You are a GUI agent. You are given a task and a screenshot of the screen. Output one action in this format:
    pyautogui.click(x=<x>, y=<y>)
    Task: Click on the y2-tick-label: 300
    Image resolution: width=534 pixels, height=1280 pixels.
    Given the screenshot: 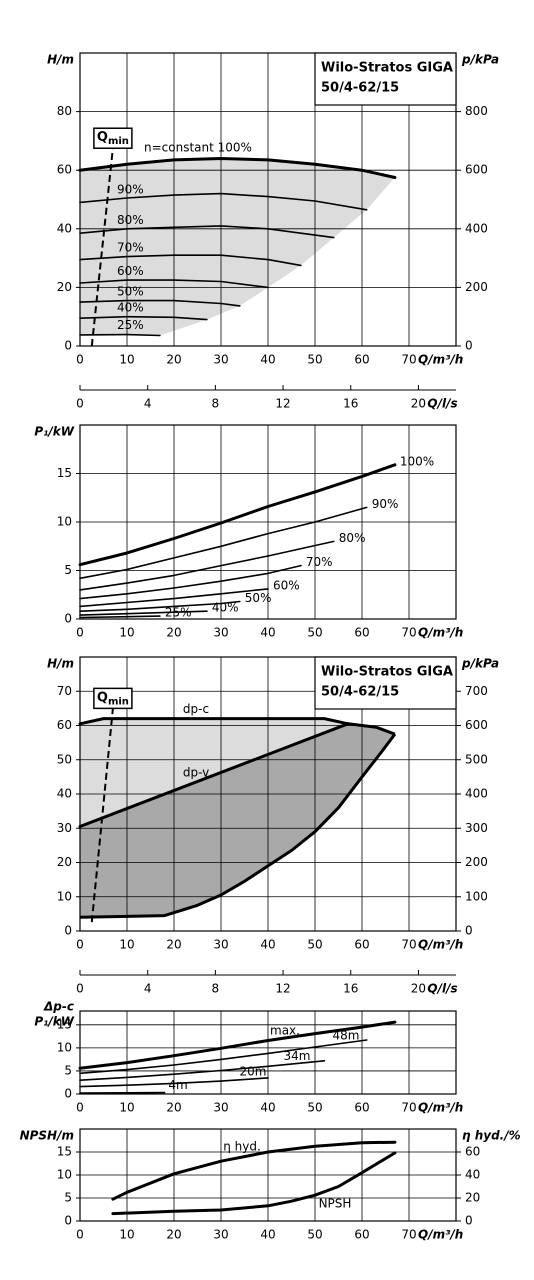 What is the action you would take?
    pyautogui.click(x=476, y=828)
    